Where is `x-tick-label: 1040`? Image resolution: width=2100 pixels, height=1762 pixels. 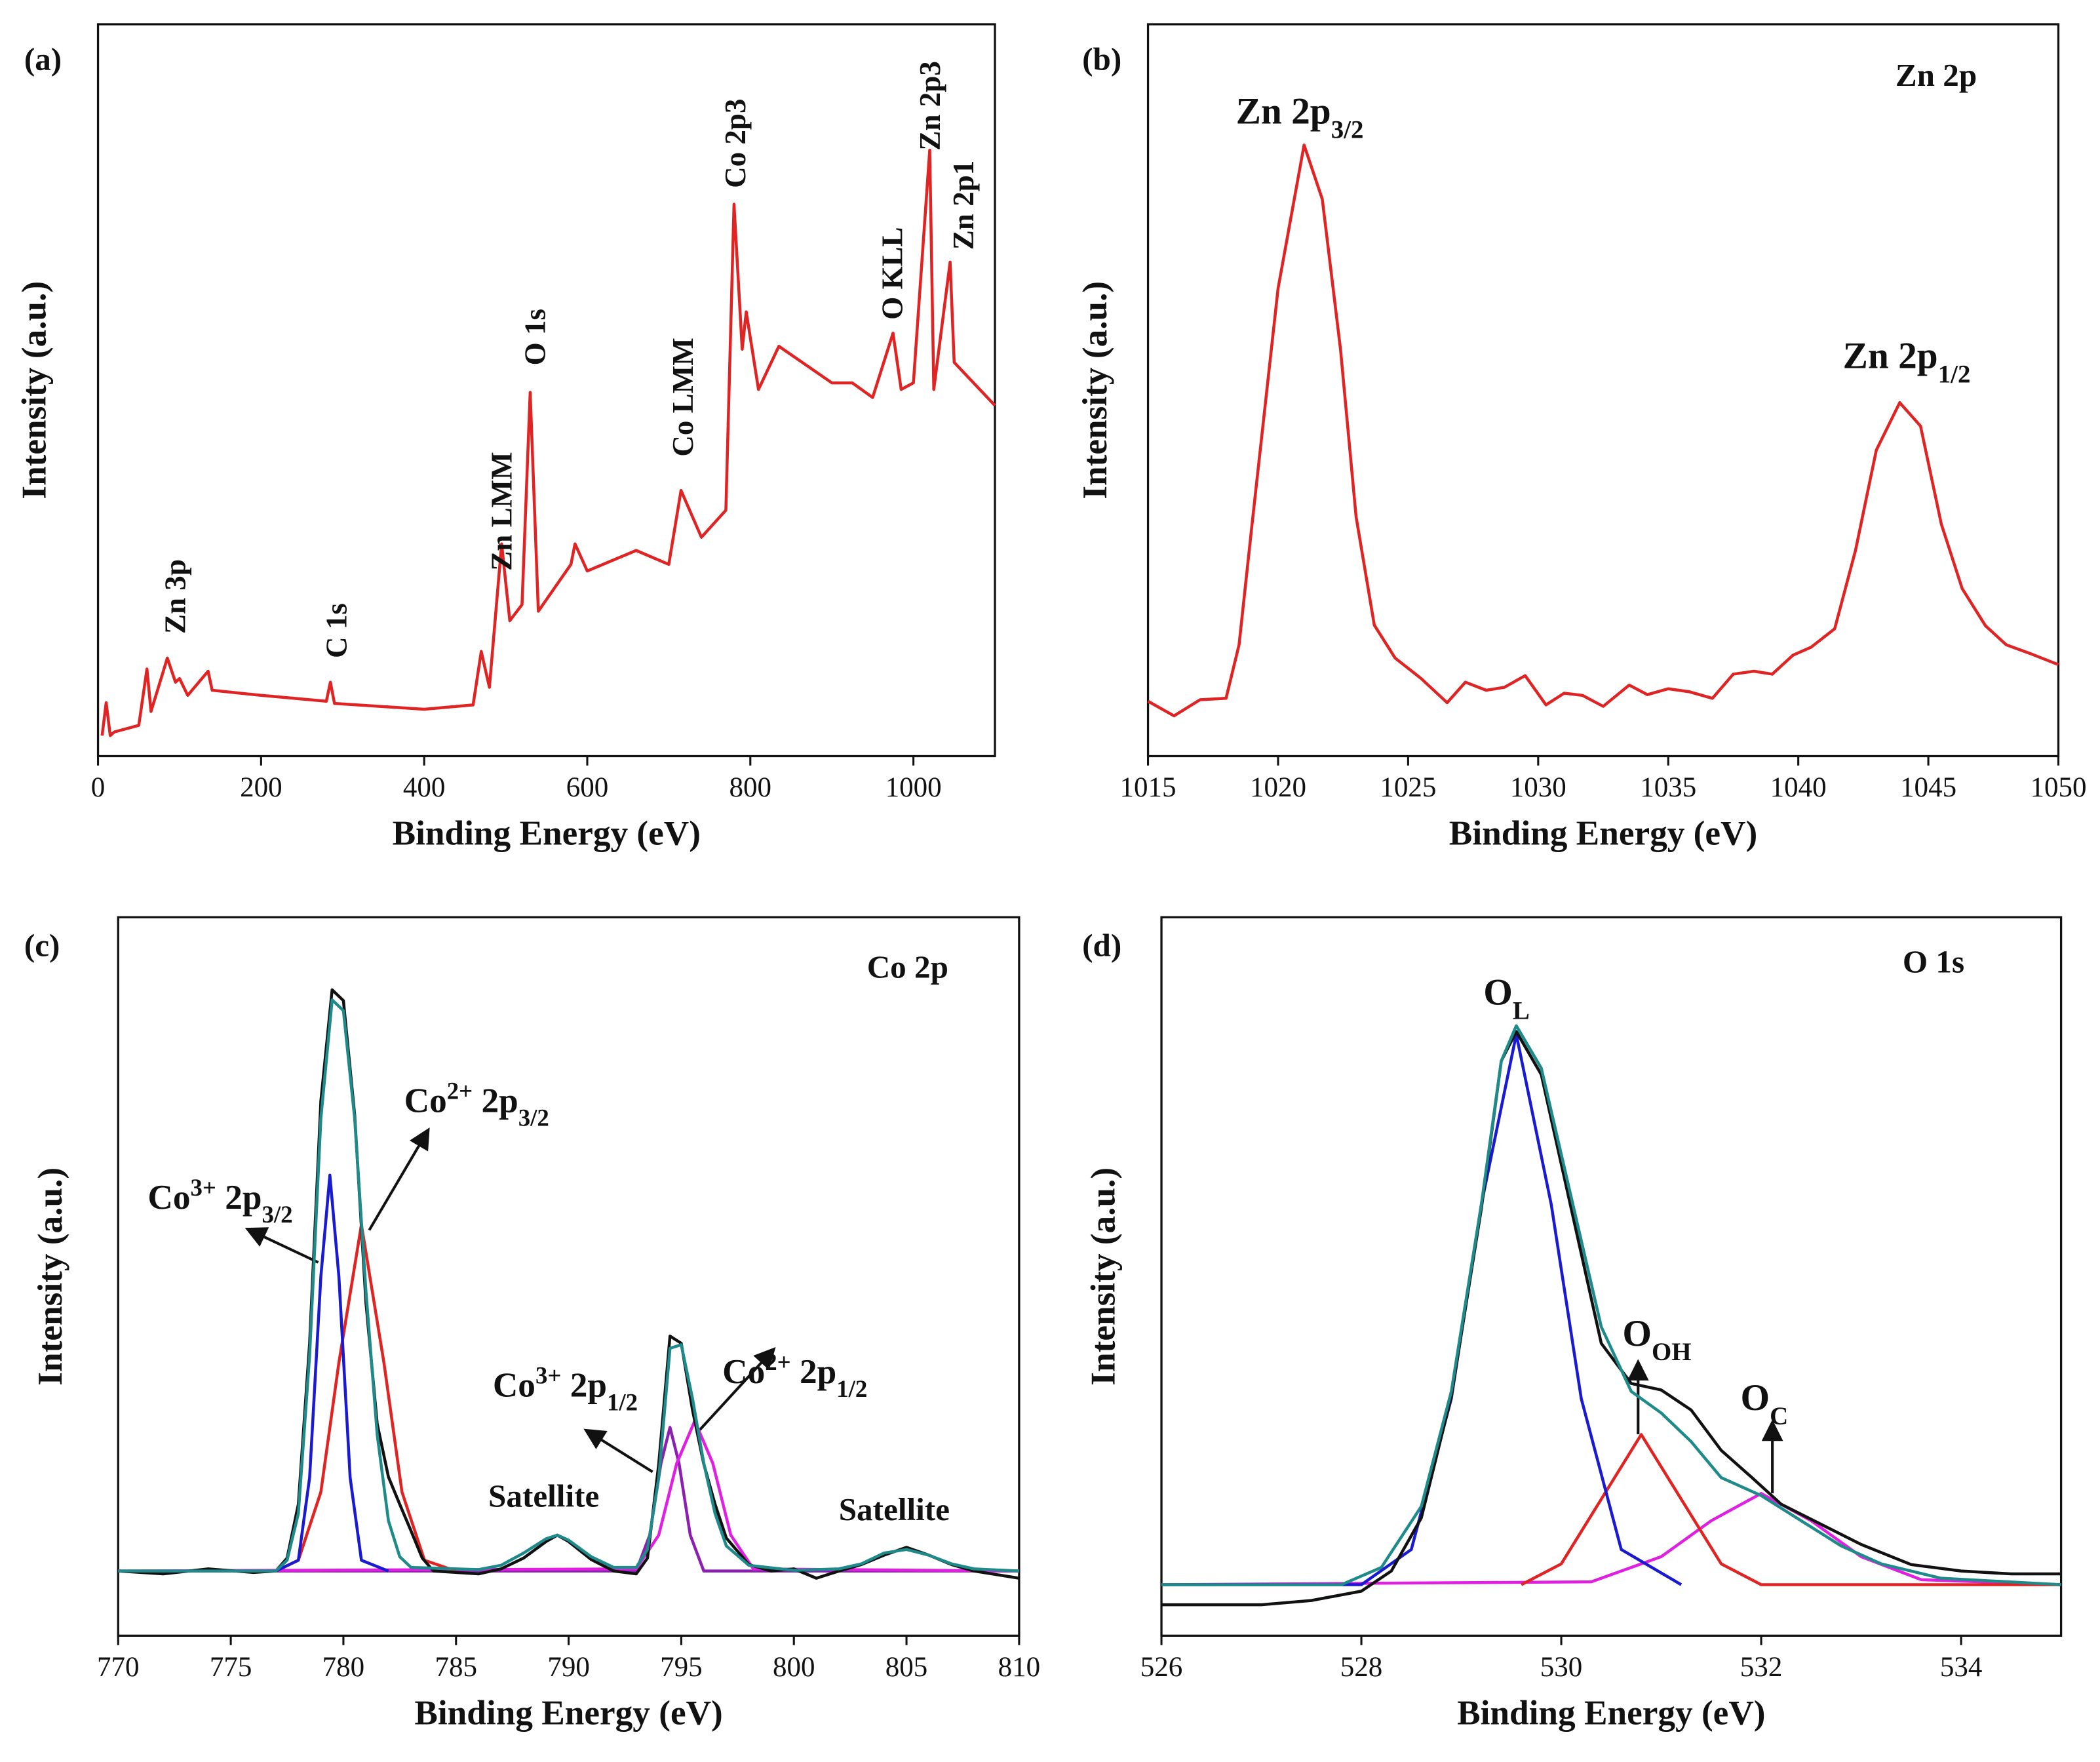
x-tick-label: 1040 is located at coordinates (1799, 787).